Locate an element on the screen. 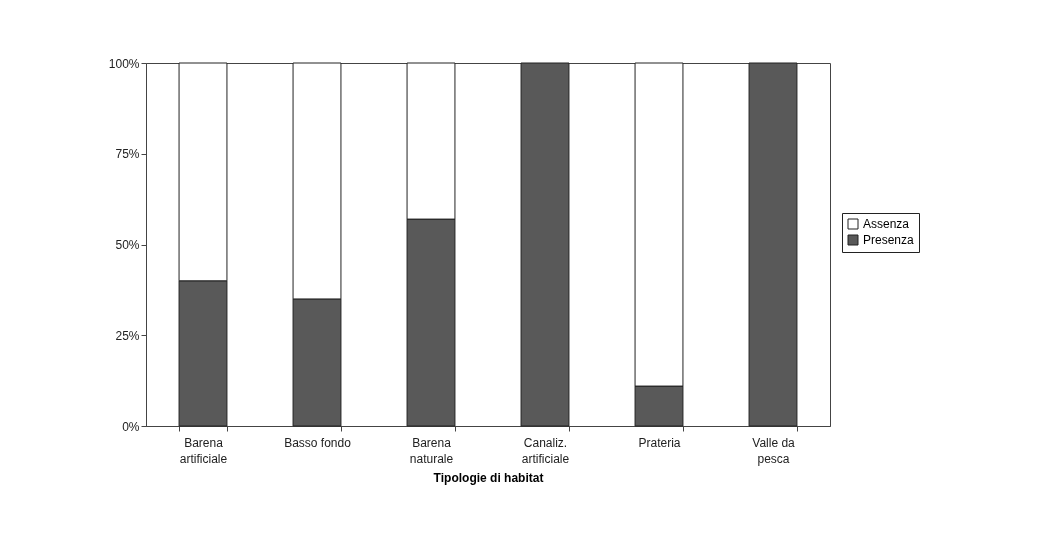 Image resolution: width=1042 pixels, height=557 pixels. x-tick-label: Canaliz. artificiale is located at coordinates (545, 450).